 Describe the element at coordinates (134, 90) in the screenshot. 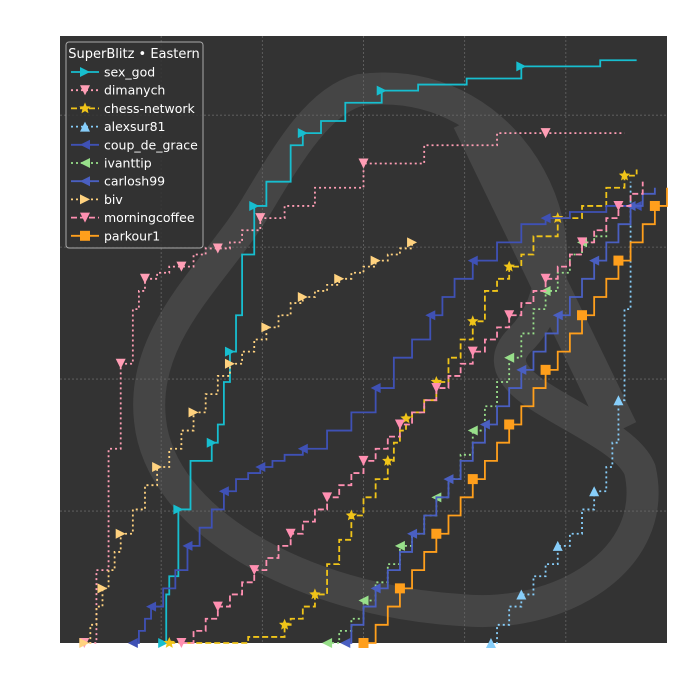

I see `legend-label-dimanych: dimanych` at that location.